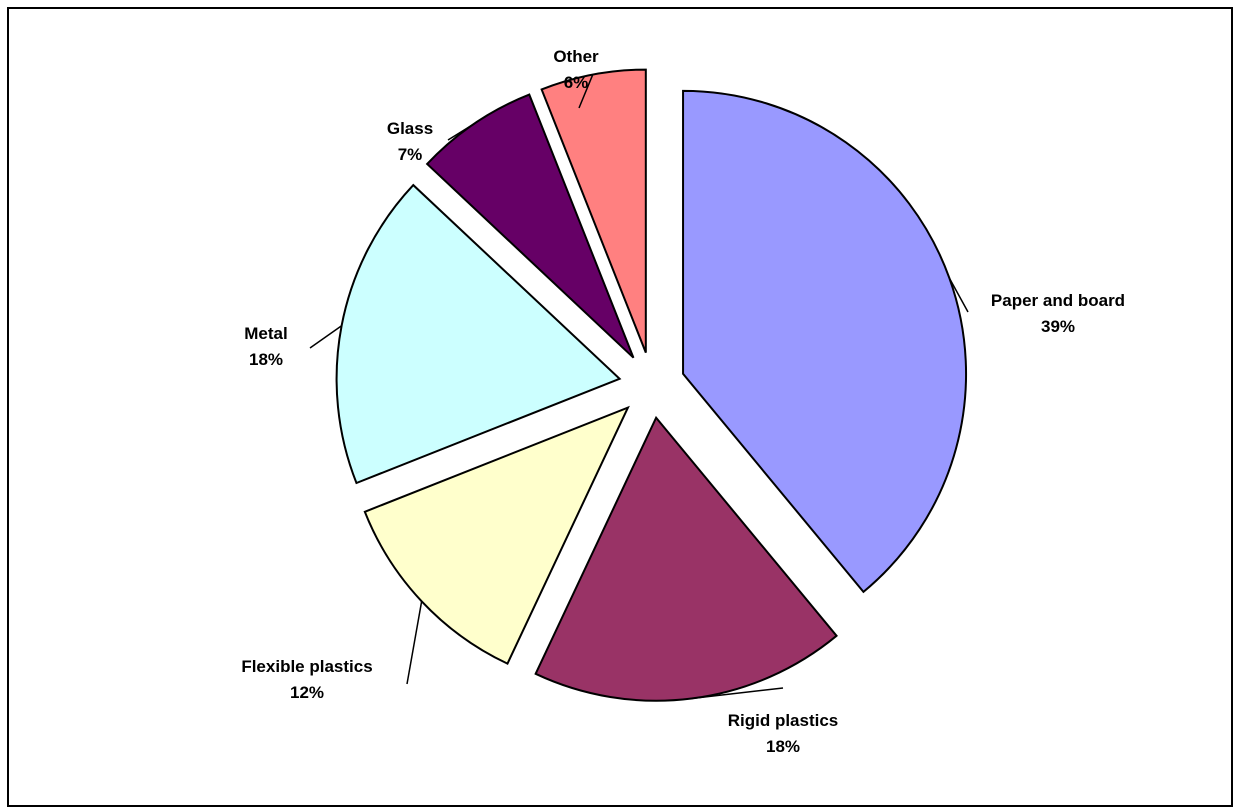  I want to click on slice-label: Metal 18%, so click(265, 346).